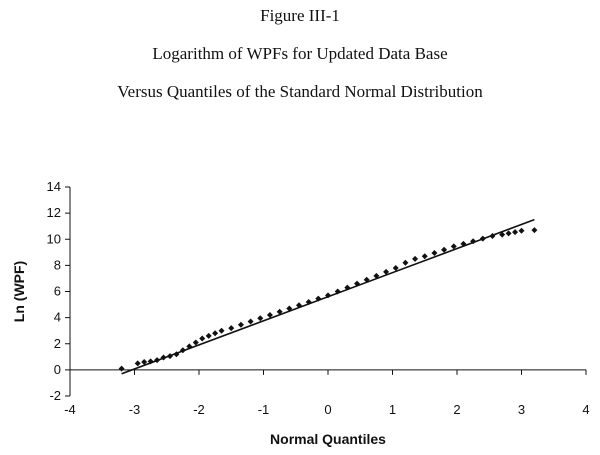  What do you see at coordinates (70, 409) in the screenshot?
I see `x-tick-label: -4` at bounding box center [70, 409].